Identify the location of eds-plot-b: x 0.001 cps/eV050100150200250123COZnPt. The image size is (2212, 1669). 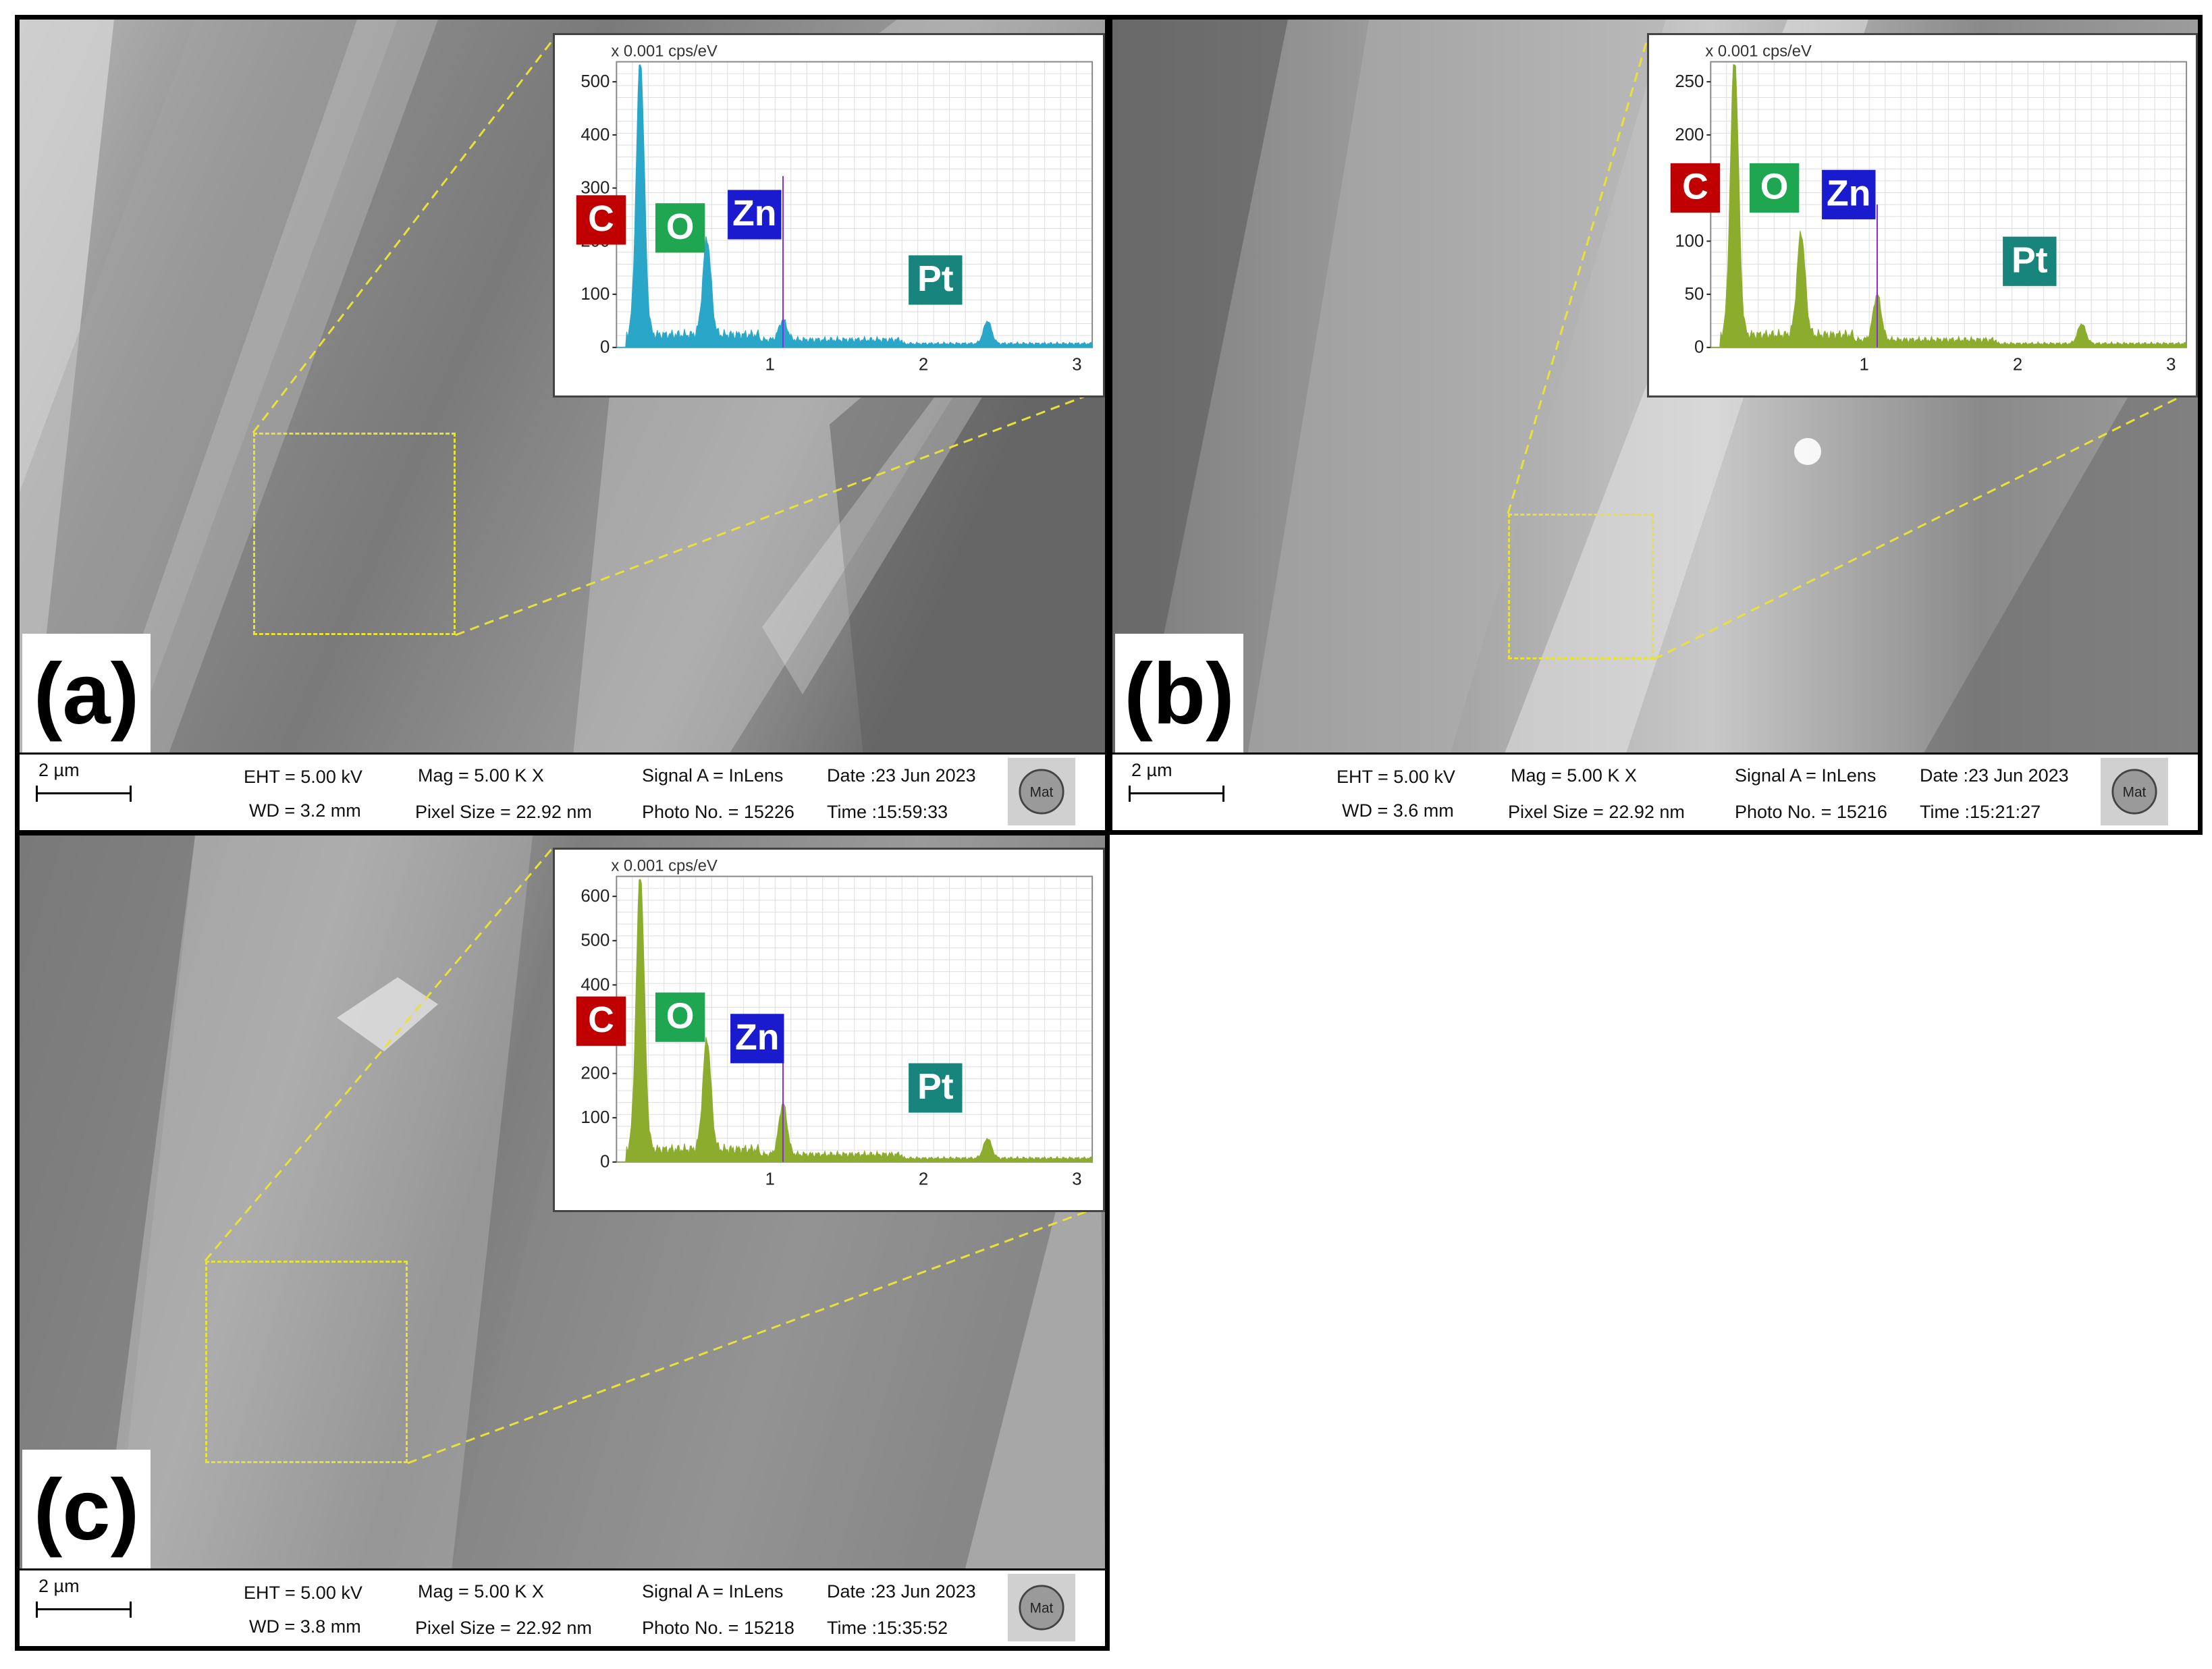
(1923, 215).